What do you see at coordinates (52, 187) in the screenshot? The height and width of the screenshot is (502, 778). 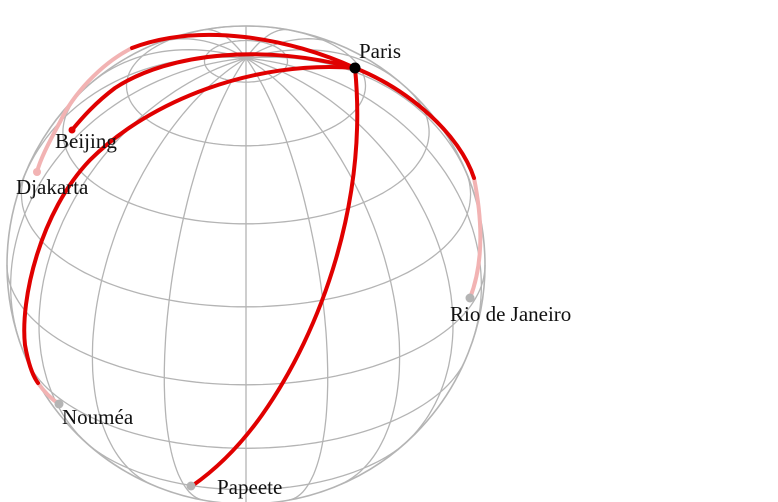 I see `label-djakarta: Djakarta` at bounding box center [52, 187].